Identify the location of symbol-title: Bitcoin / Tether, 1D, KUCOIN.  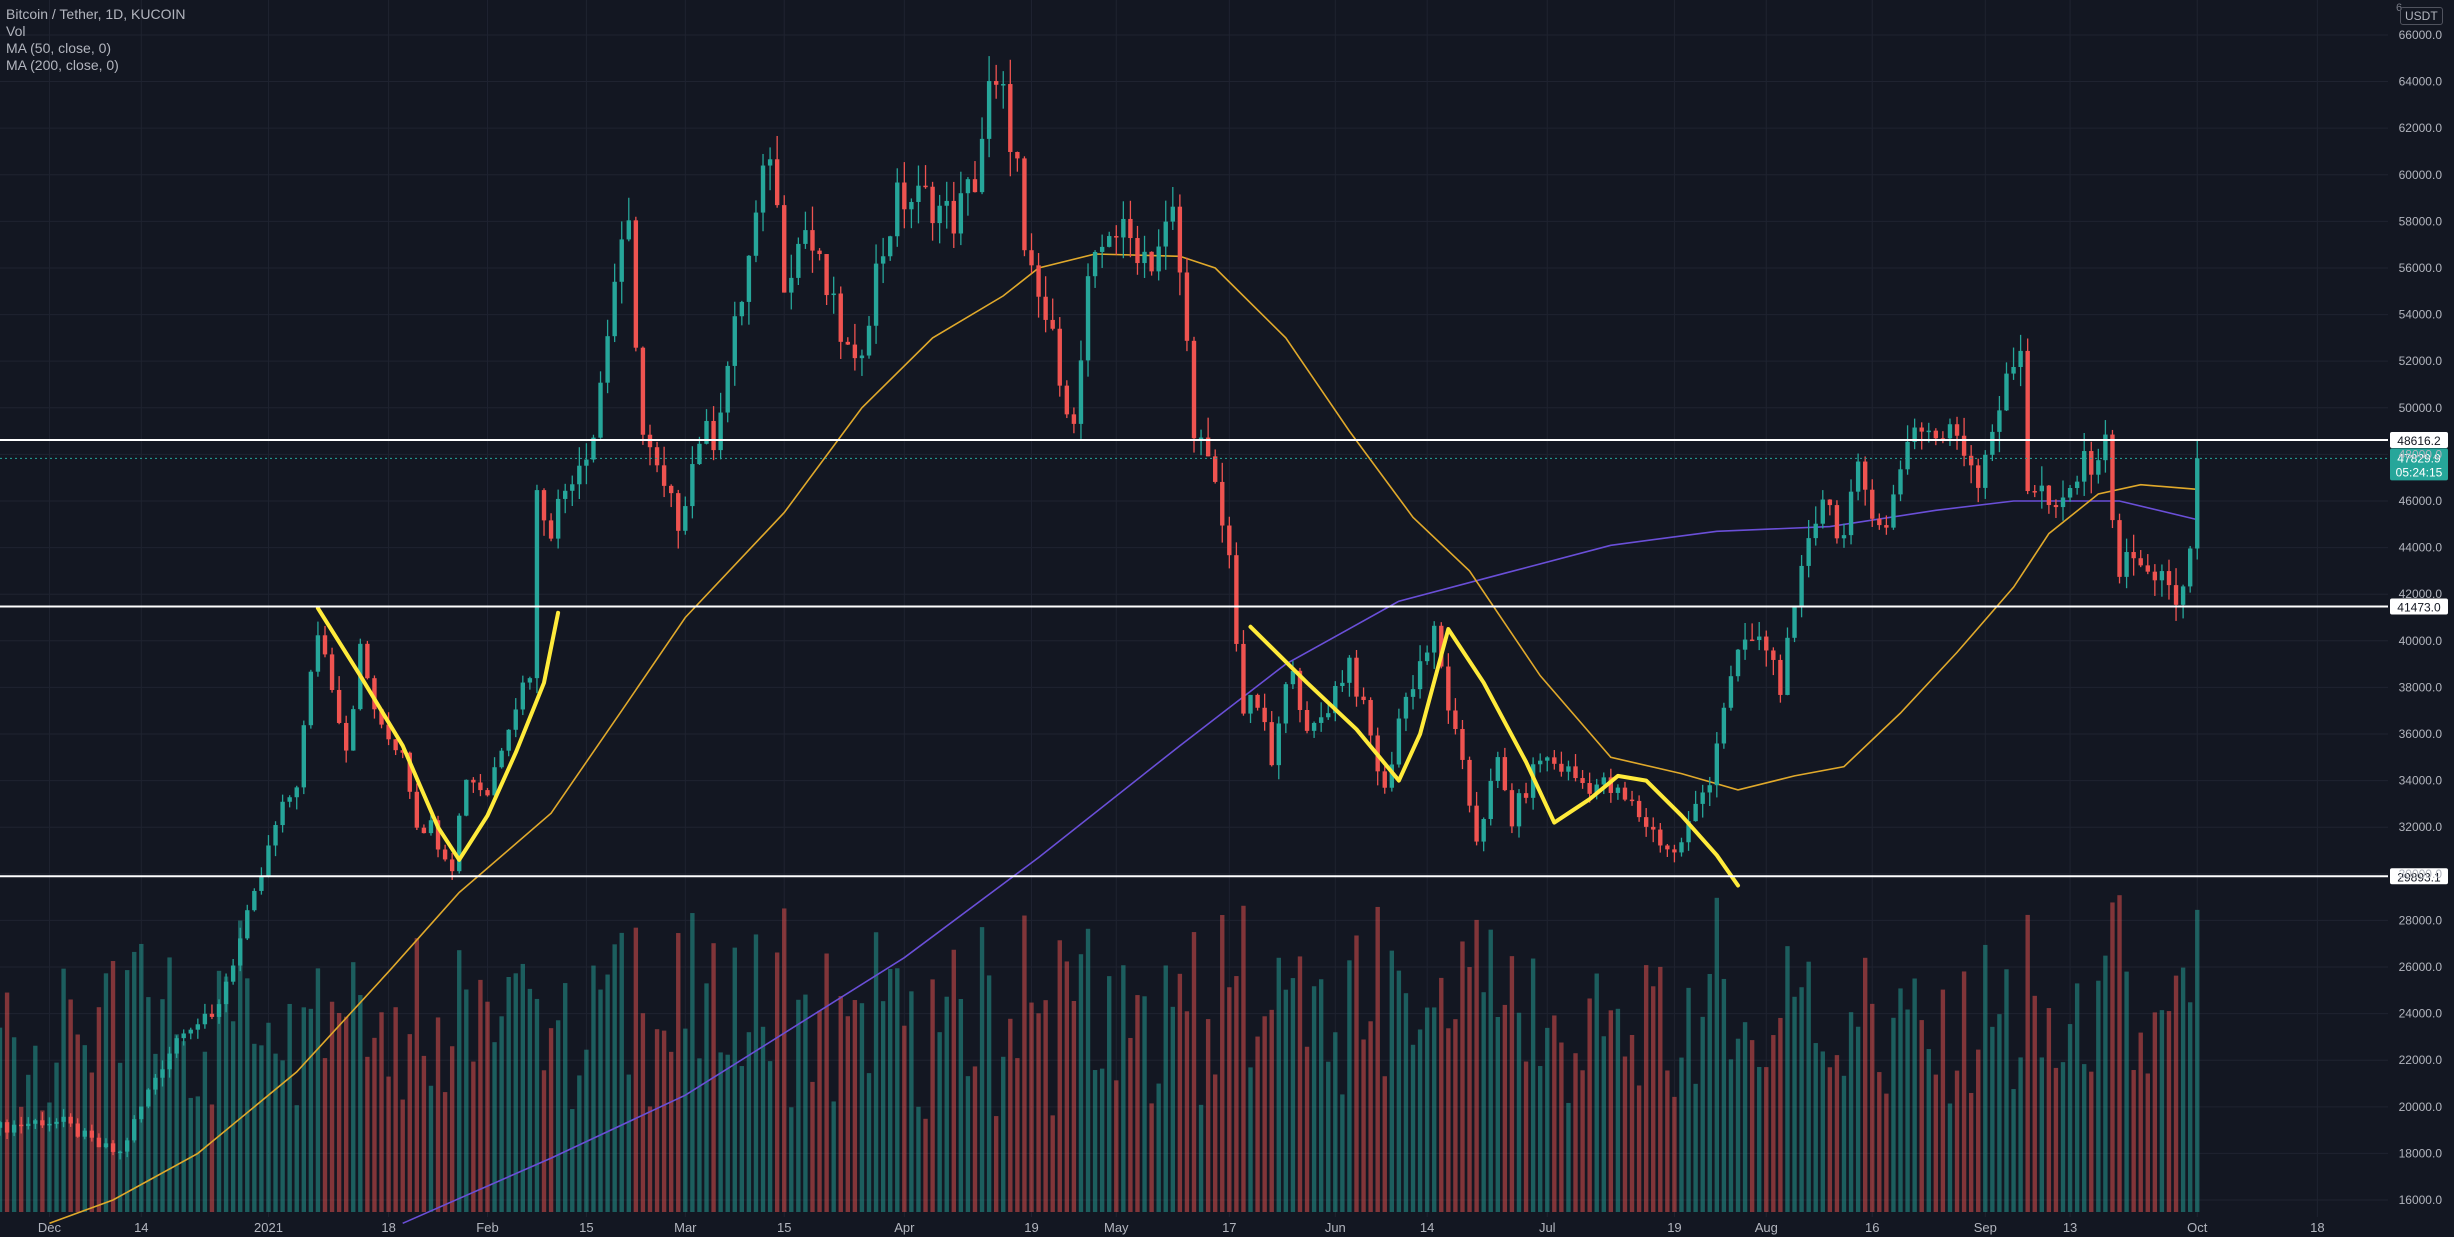
(96, 14).